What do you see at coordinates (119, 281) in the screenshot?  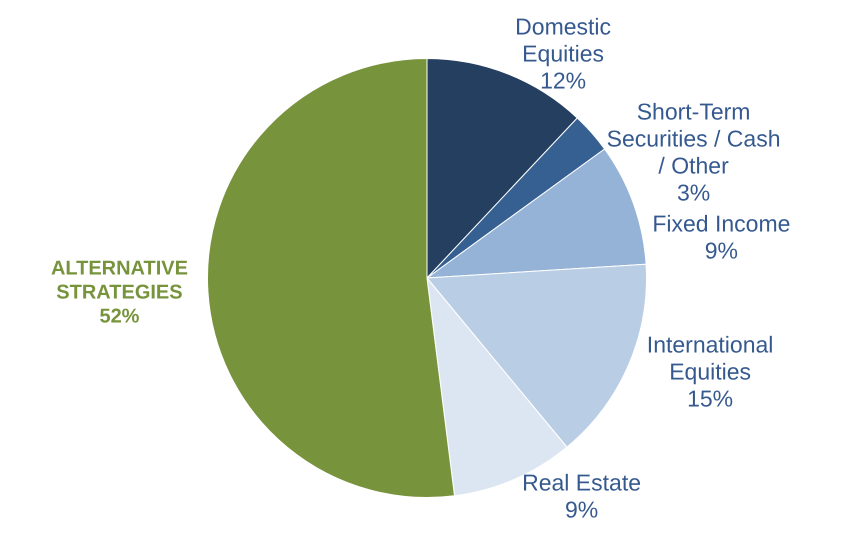 I see `slice-label: ALTERNATIVE STRATEGIES` at bounding box center [119, 281].